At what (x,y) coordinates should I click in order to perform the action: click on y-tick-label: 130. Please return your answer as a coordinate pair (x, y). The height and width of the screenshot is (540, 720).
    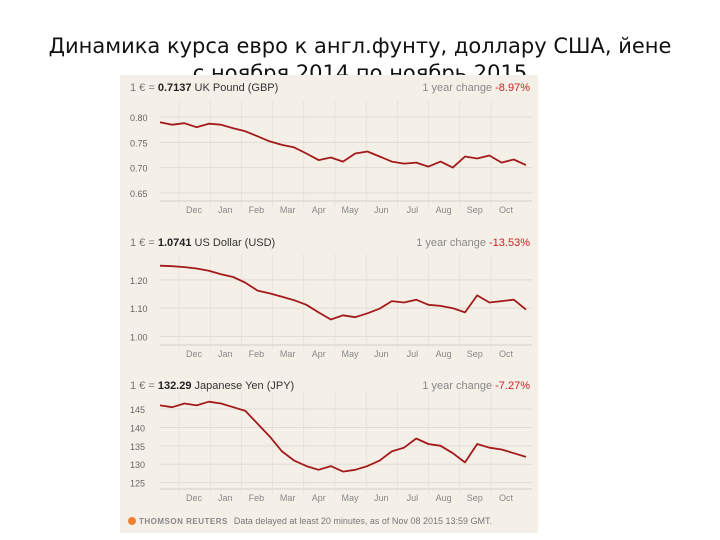
    Looking at the image, I should click on (137, 465).